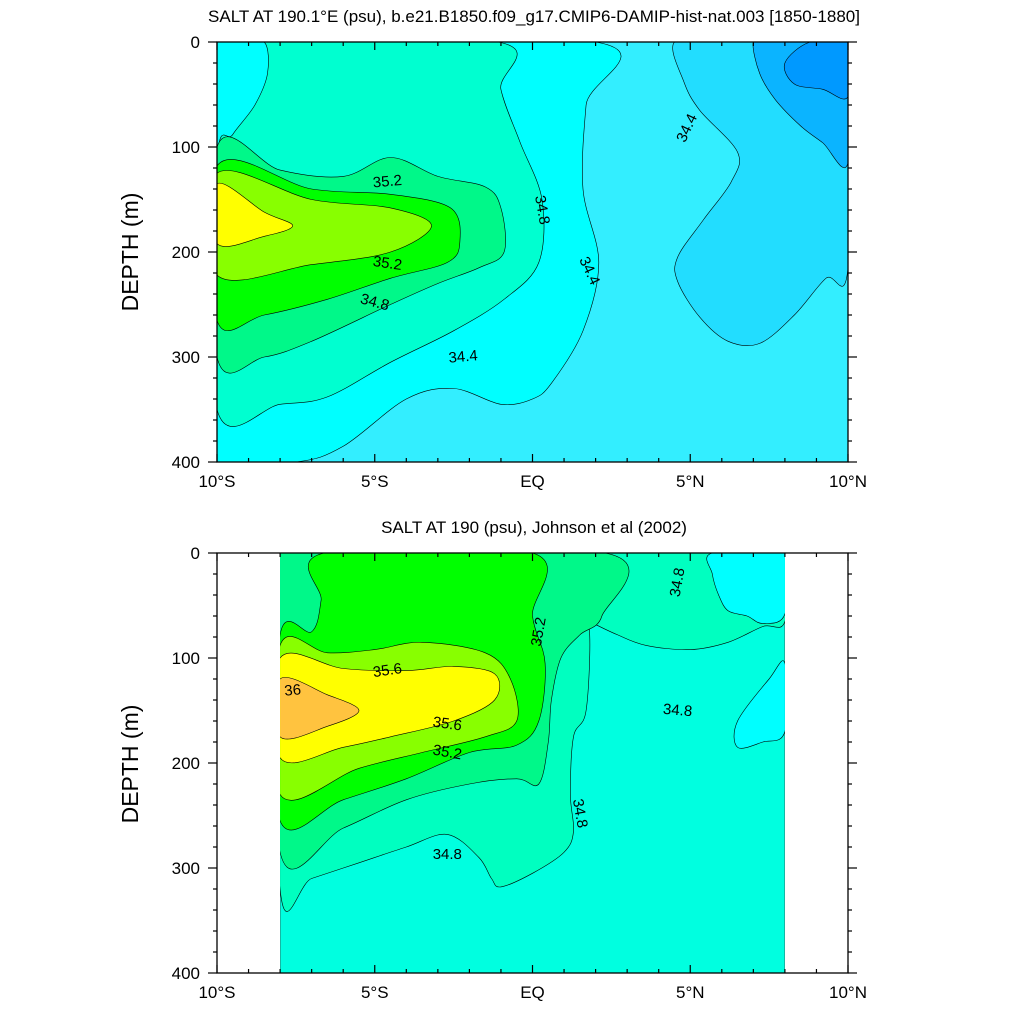  Describe the element at coordinates (463, 356) in the screenshot. I see `contour-label: 34.4` at that location.